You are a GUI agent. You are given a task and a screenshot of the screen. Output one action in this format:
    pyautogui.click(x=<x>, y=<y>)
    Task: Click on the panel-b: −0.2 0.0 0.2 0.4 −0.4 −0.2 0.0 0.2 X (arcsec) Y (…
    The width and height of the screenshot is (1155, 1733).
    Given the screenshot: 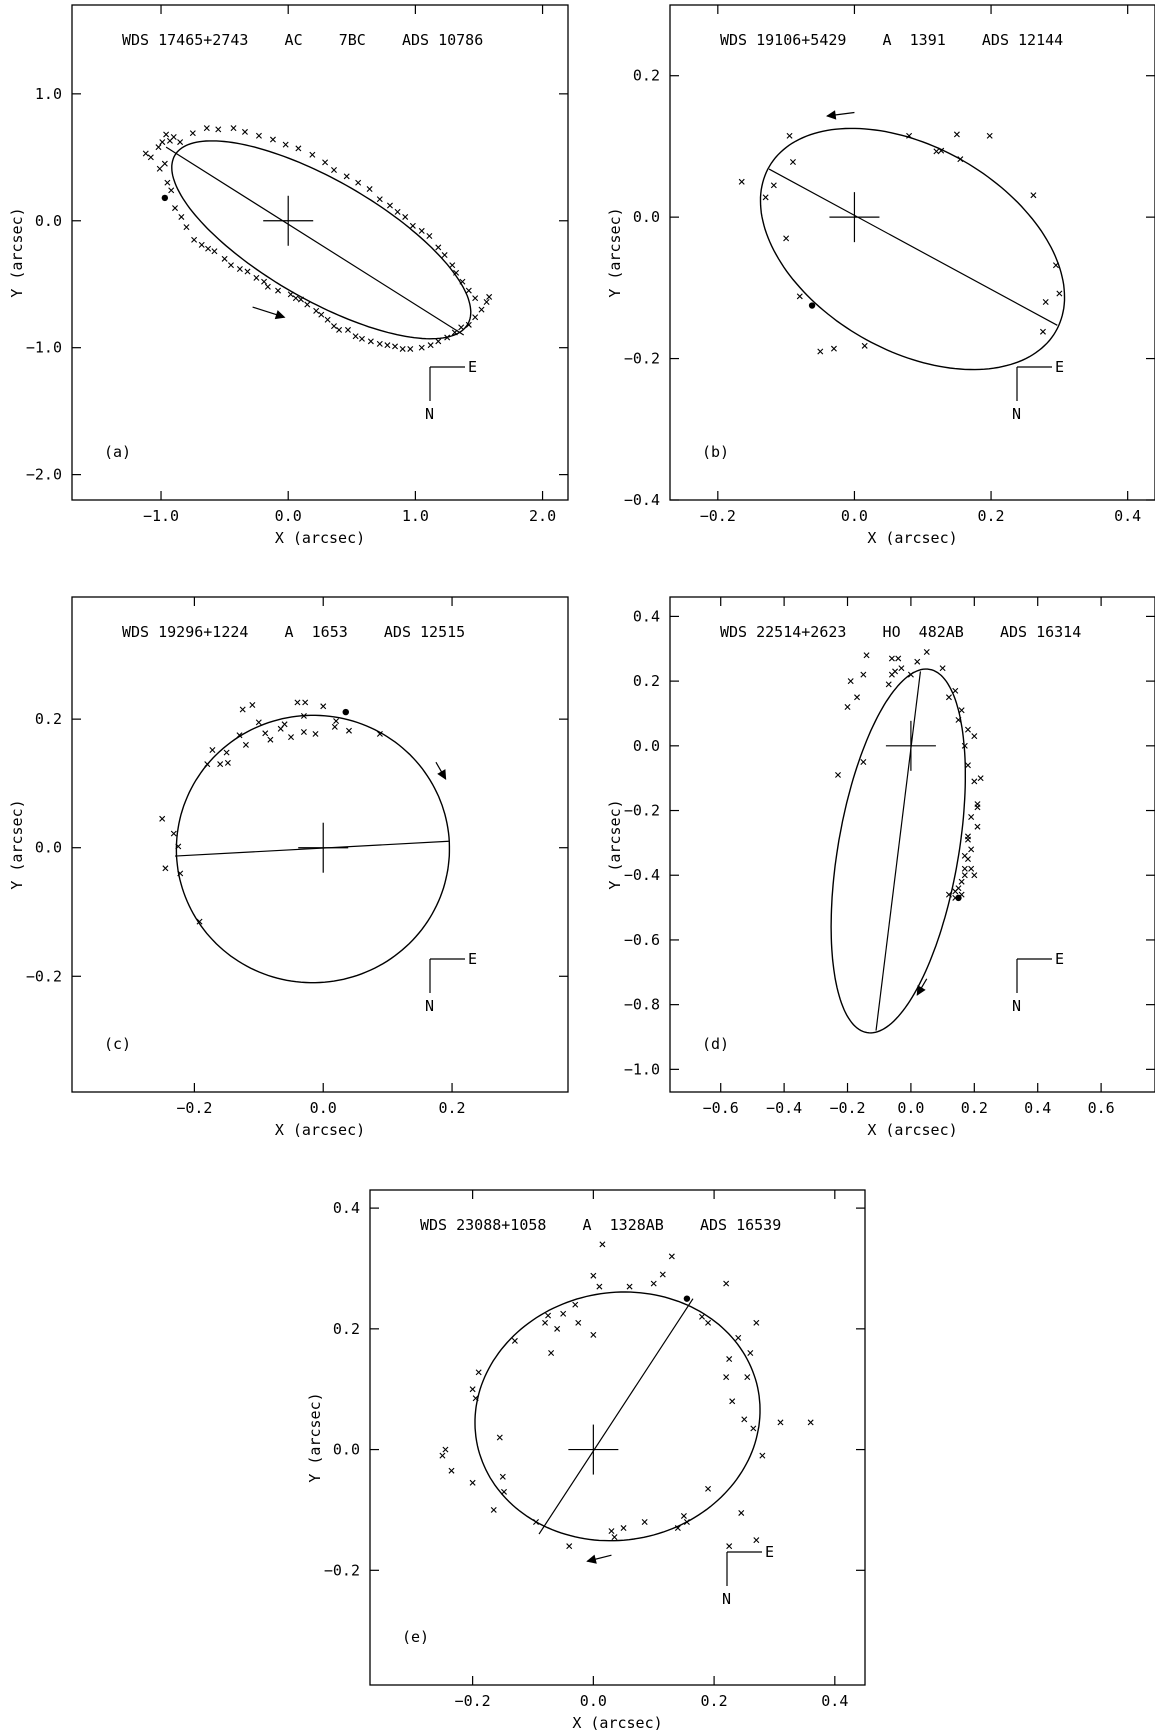 What is the action you would take?
    pyautogui.click(x=880, y=275)
    